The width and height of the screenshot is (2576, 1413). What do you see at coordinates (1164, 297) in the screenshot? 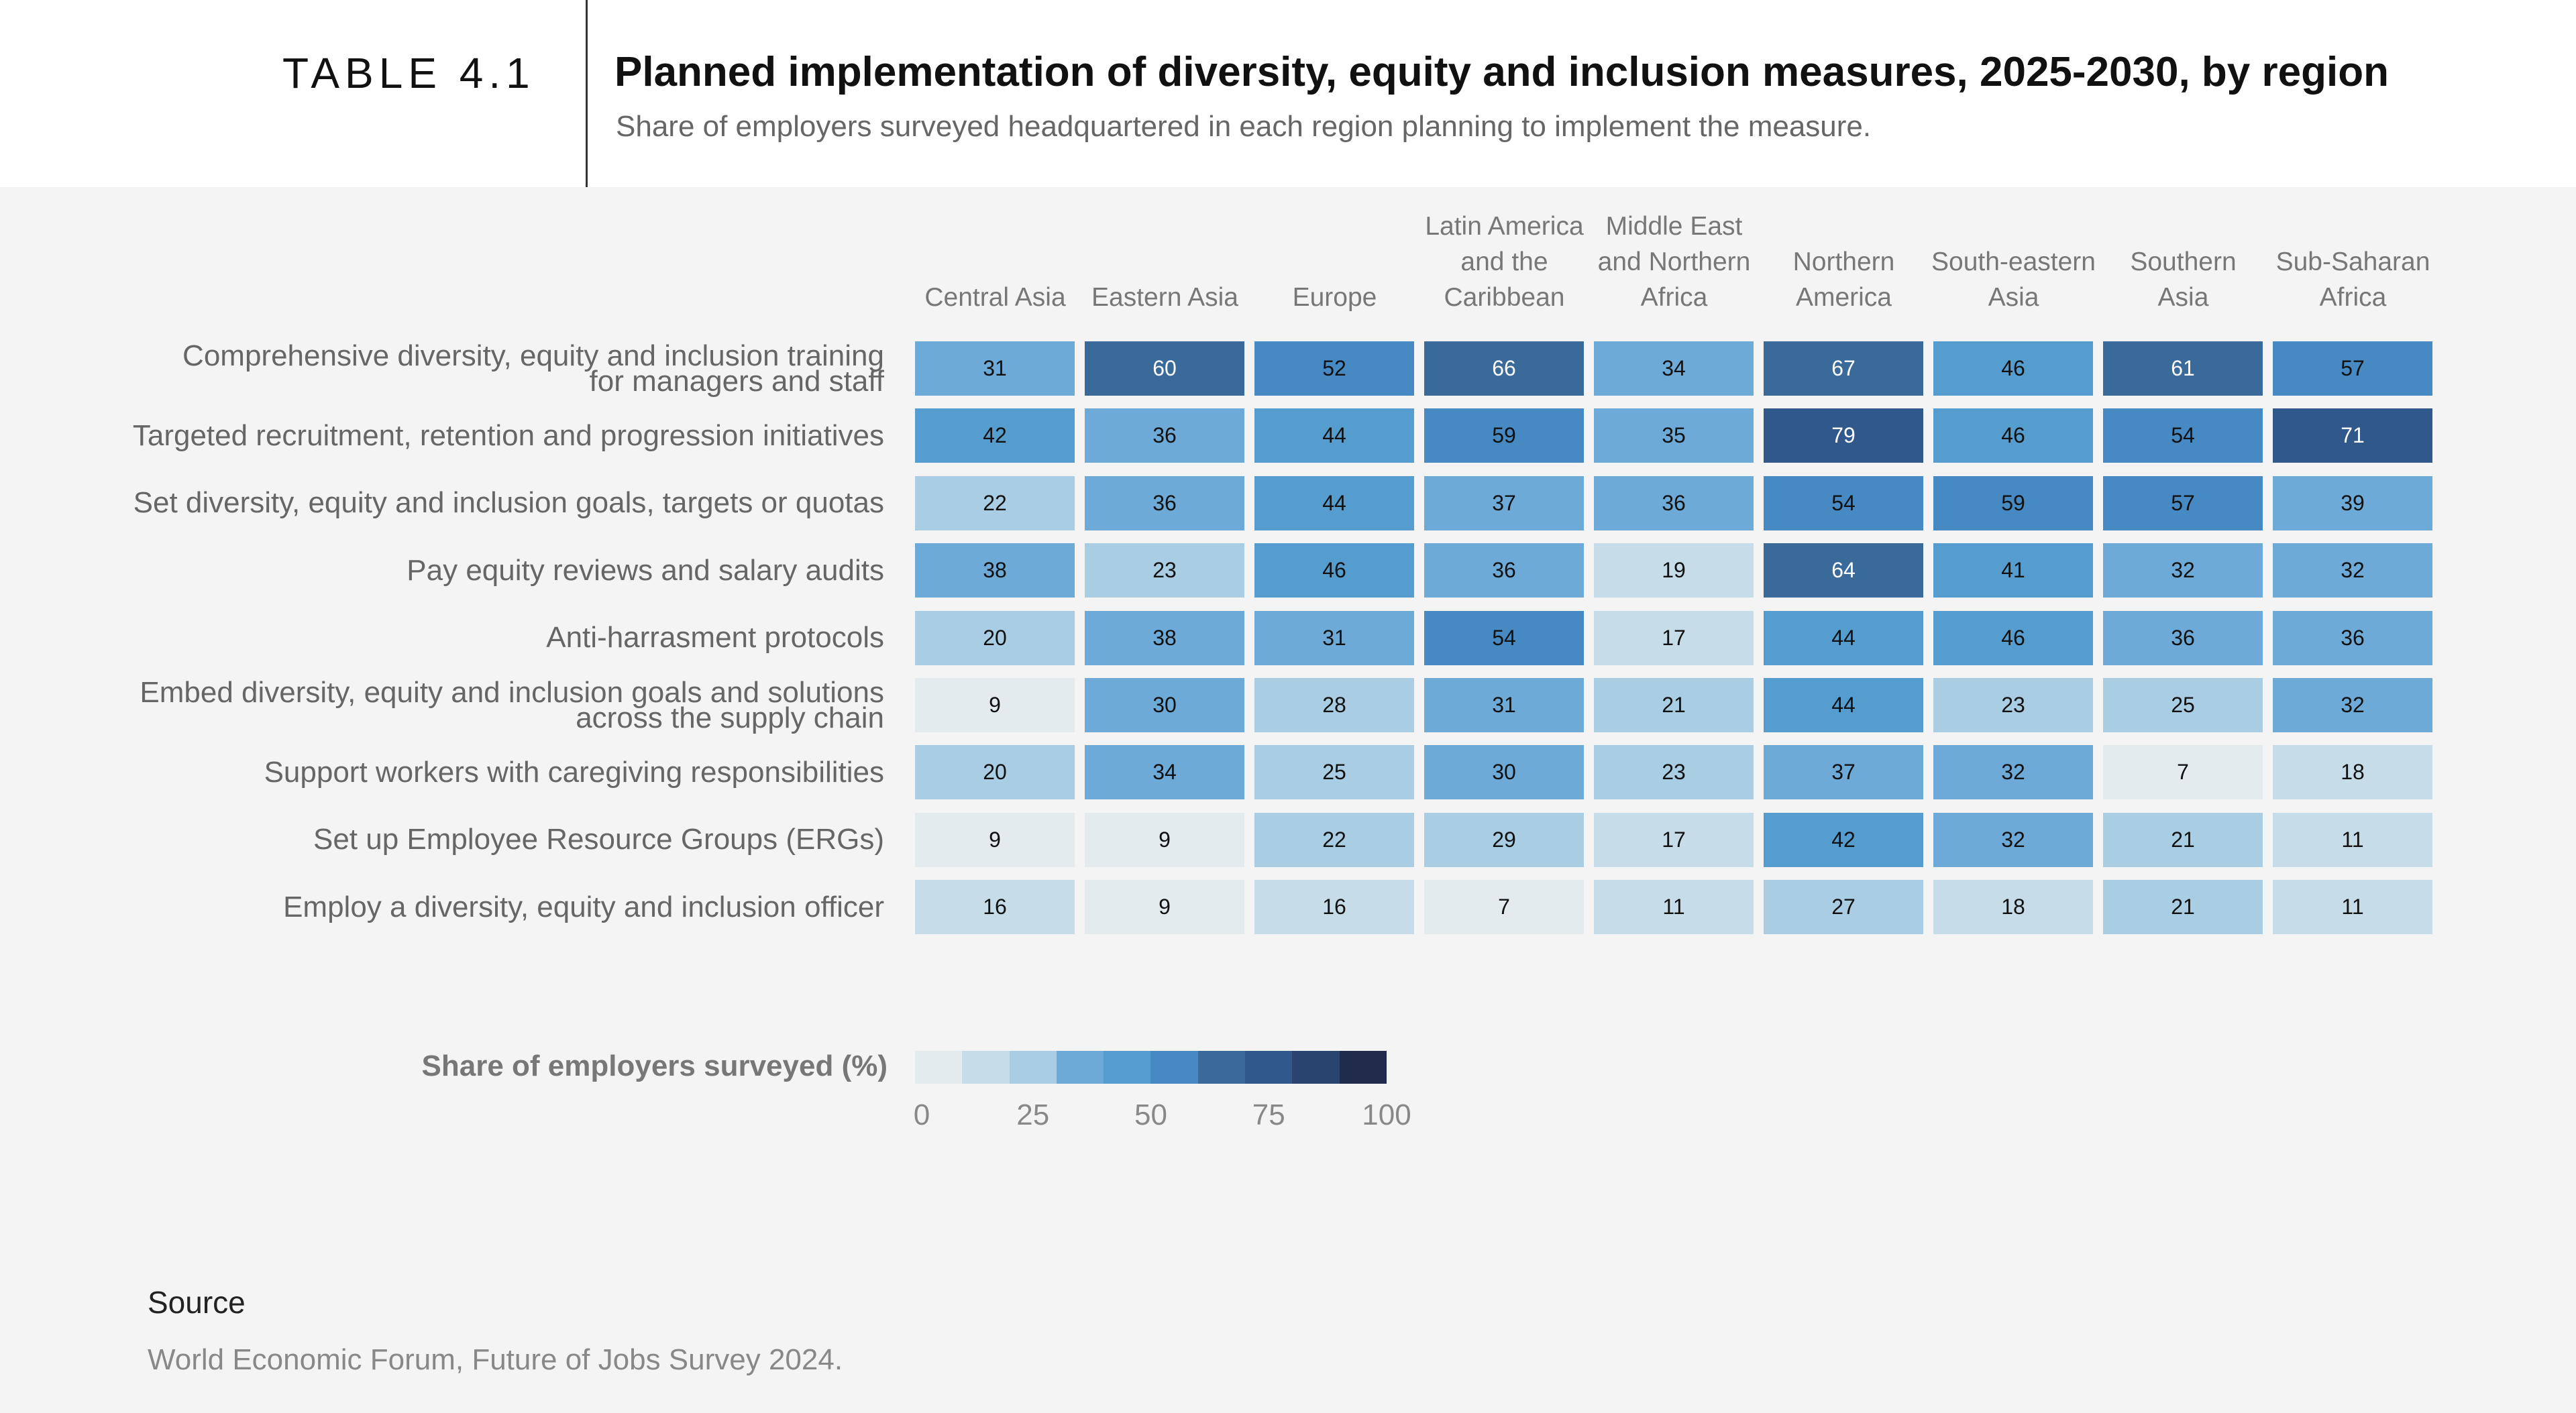
I see `column-header: Eastern Asia` at bounding box center [1164, 297].